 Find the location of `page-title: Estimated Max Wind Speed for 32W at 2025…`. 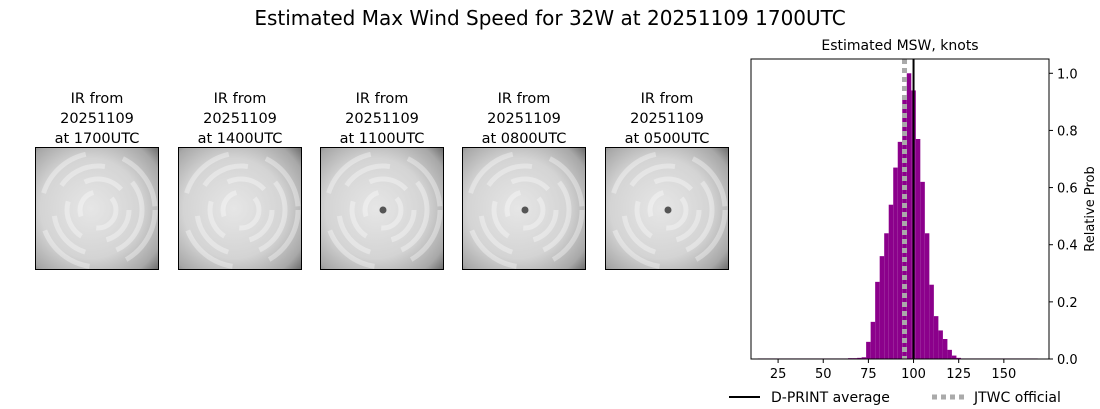

page-title: Estimated Max Wind Speed for 32W at 2025… is located at coordinates (550, 18).